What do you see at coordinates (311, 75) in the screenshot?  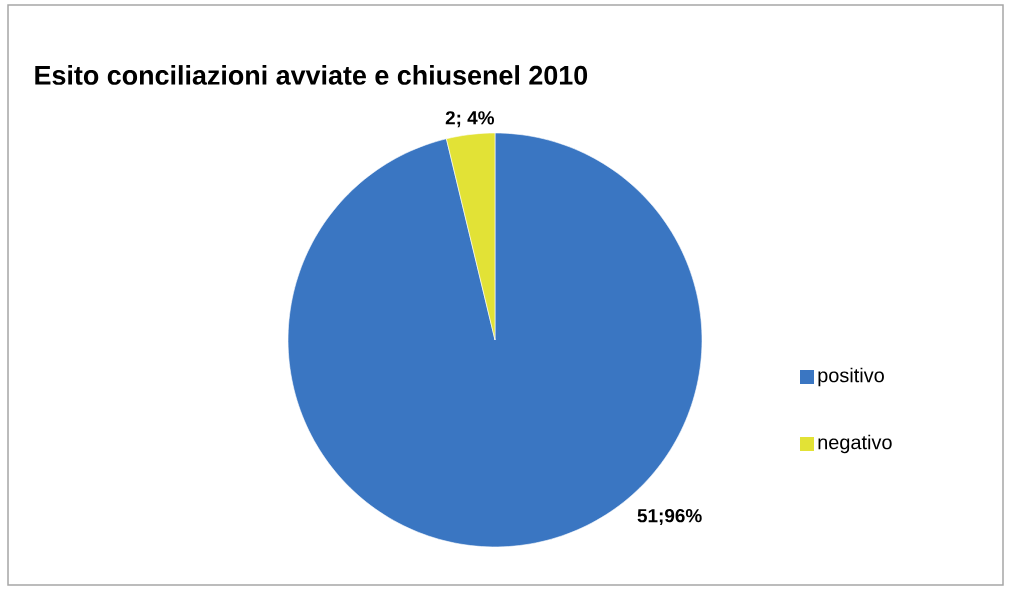 I see `chart-title: Esito conciliazioni avviate e chiusenel 2010` at bounding box center [311, 75].